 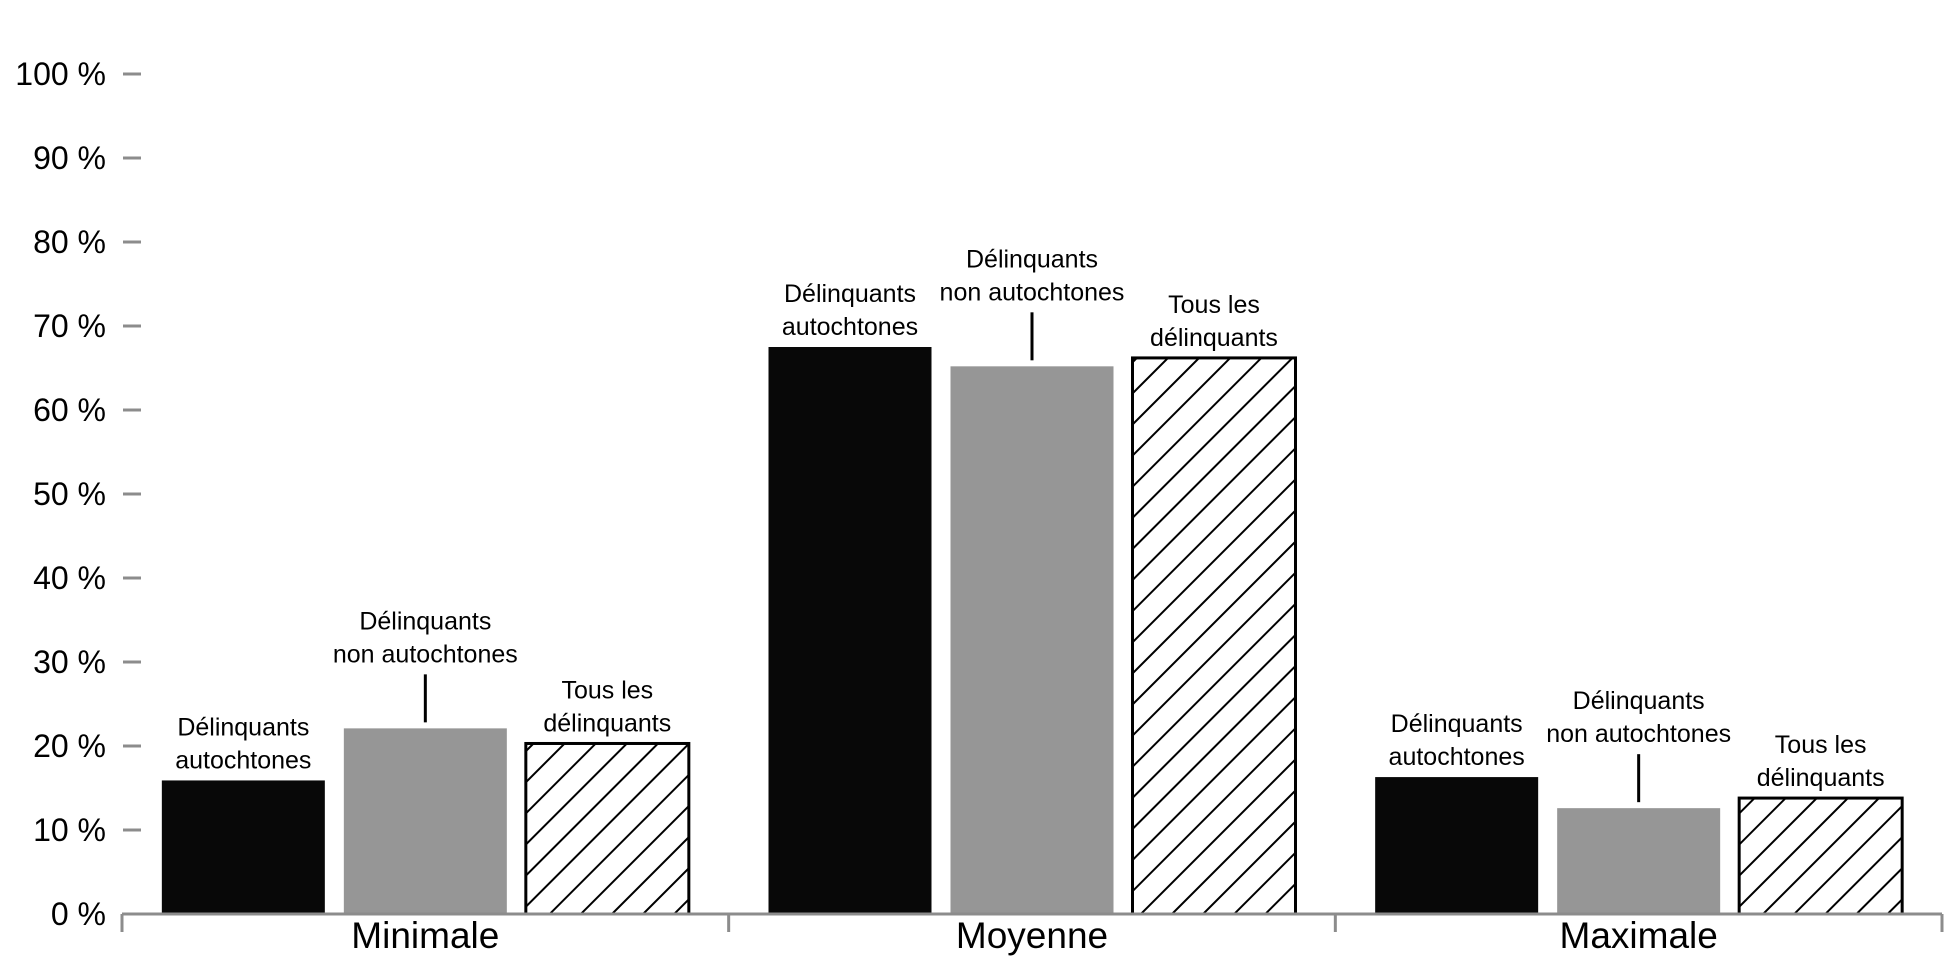 What do you see at coordinates (69, 410) in the screenshot?
I see `y-tick-label: 60 %` at bounding box center [69, 410].